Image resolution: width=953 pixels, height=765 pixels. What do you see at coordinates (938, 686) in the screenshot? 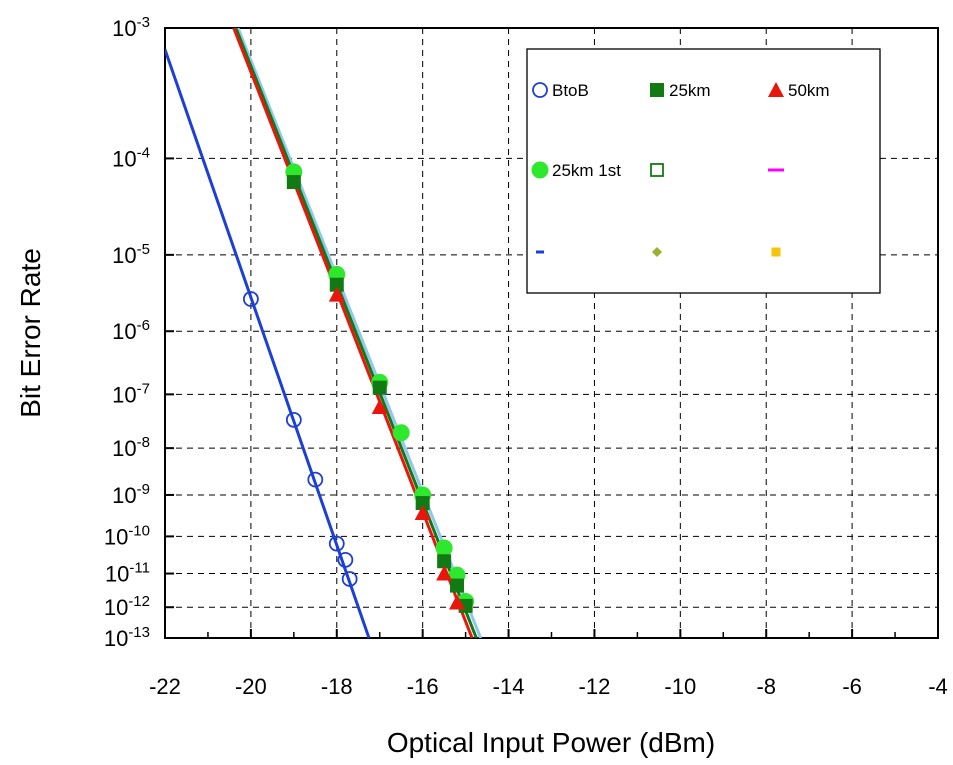
I see `x-tick-label: -4` at bounding box center [938, 686].